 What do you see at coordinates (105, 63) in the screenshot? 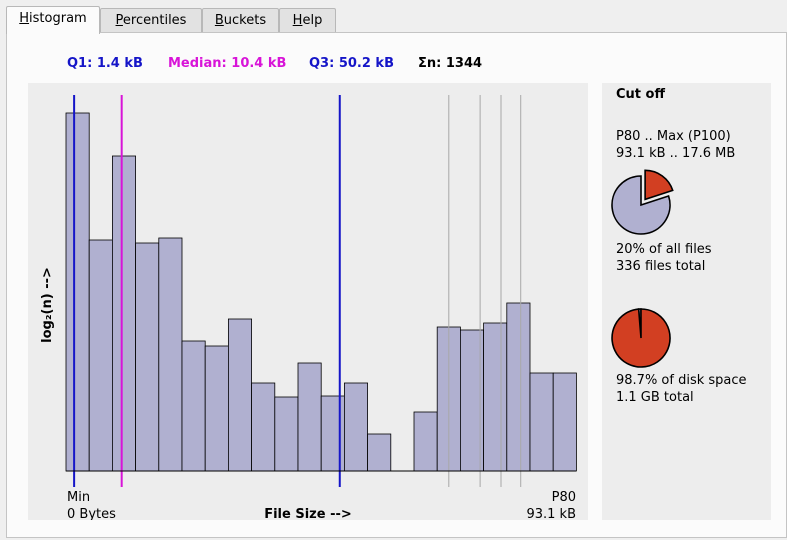
I see `q1-stat: Q1: 1.4 kB` at bounding box center [105, 63].